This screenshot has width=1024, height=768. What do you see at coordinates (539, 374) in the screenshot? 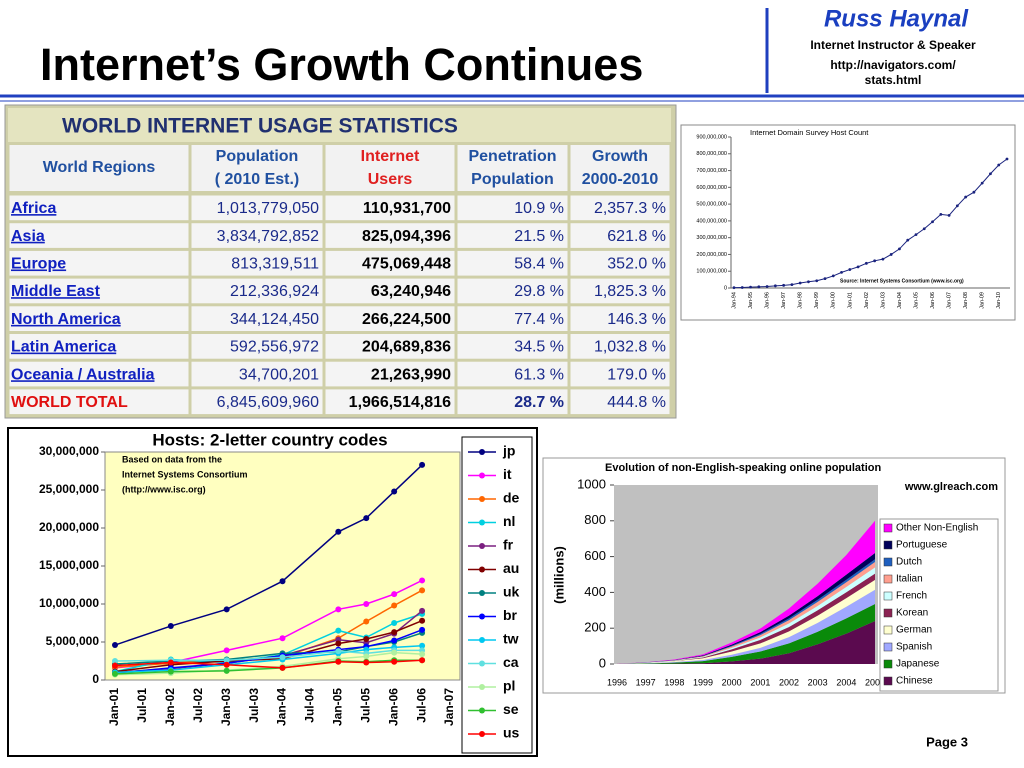
I see `table-value: 61.3 %` at bounding box center [539, 374].